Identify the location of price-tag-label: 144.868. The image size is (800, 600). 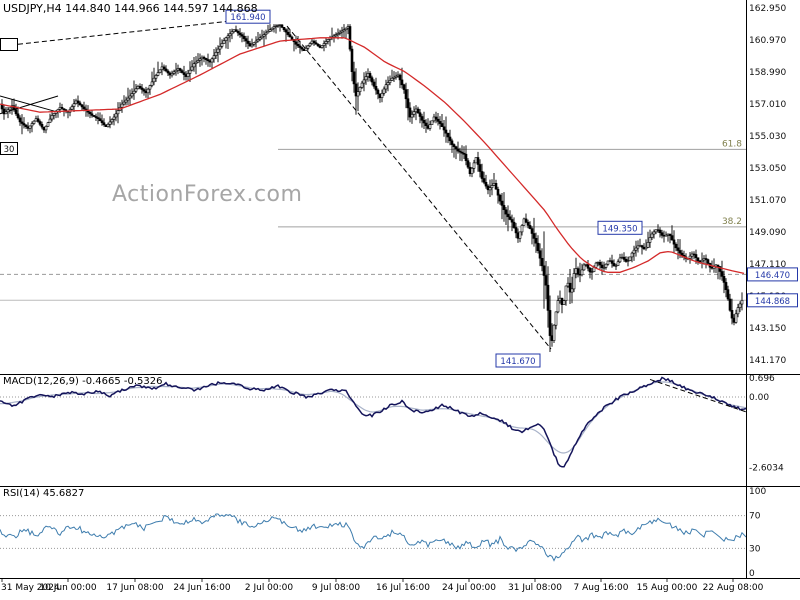
(772, 302).